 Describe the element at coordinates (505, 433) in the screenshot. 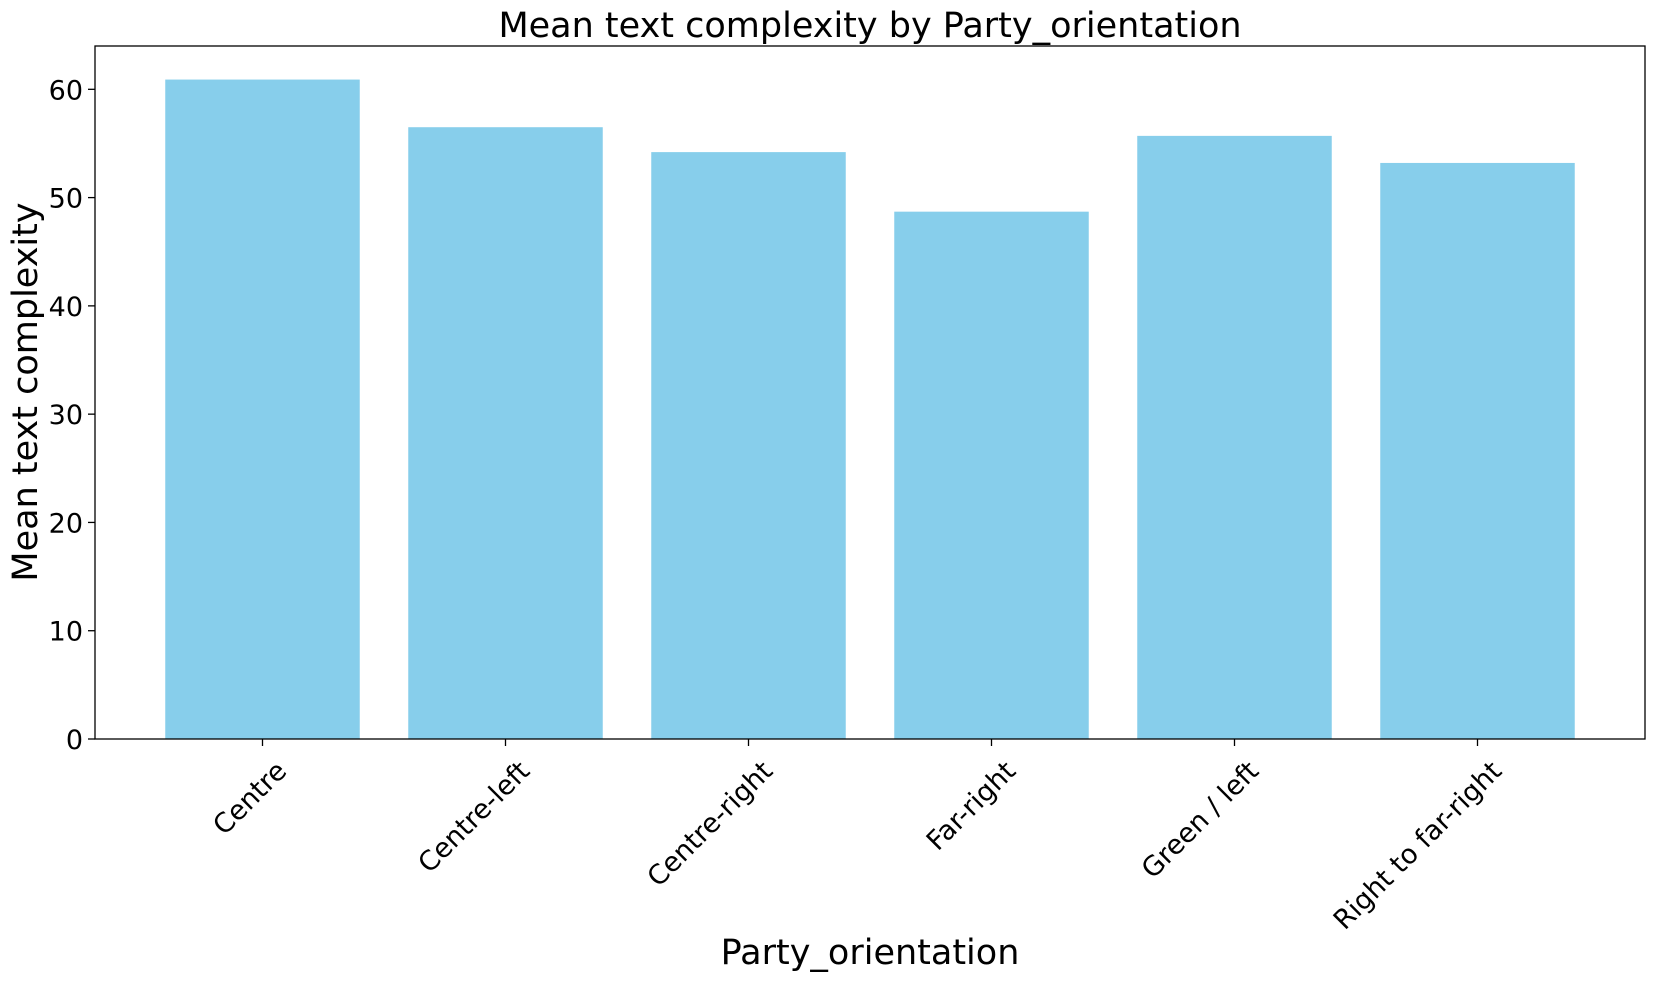

I see `bar-centre-left` at that location.